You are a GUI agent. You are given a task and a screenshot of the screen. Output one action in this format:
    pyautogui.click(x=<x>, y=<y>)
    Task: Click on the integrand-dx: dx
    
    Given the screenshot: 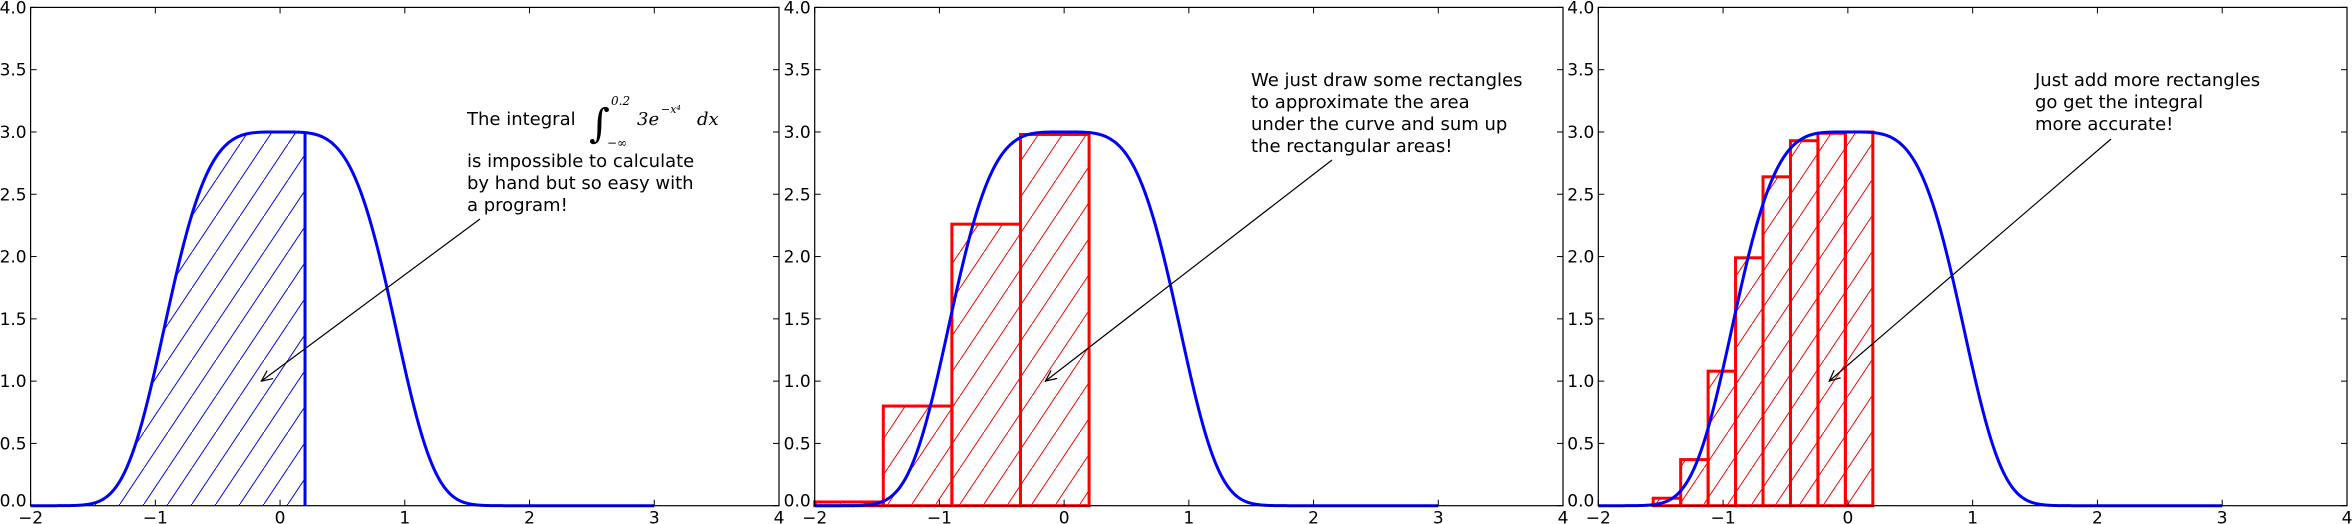 What is the action you would take?
    pyautogui.click(x=708, y=119)
    